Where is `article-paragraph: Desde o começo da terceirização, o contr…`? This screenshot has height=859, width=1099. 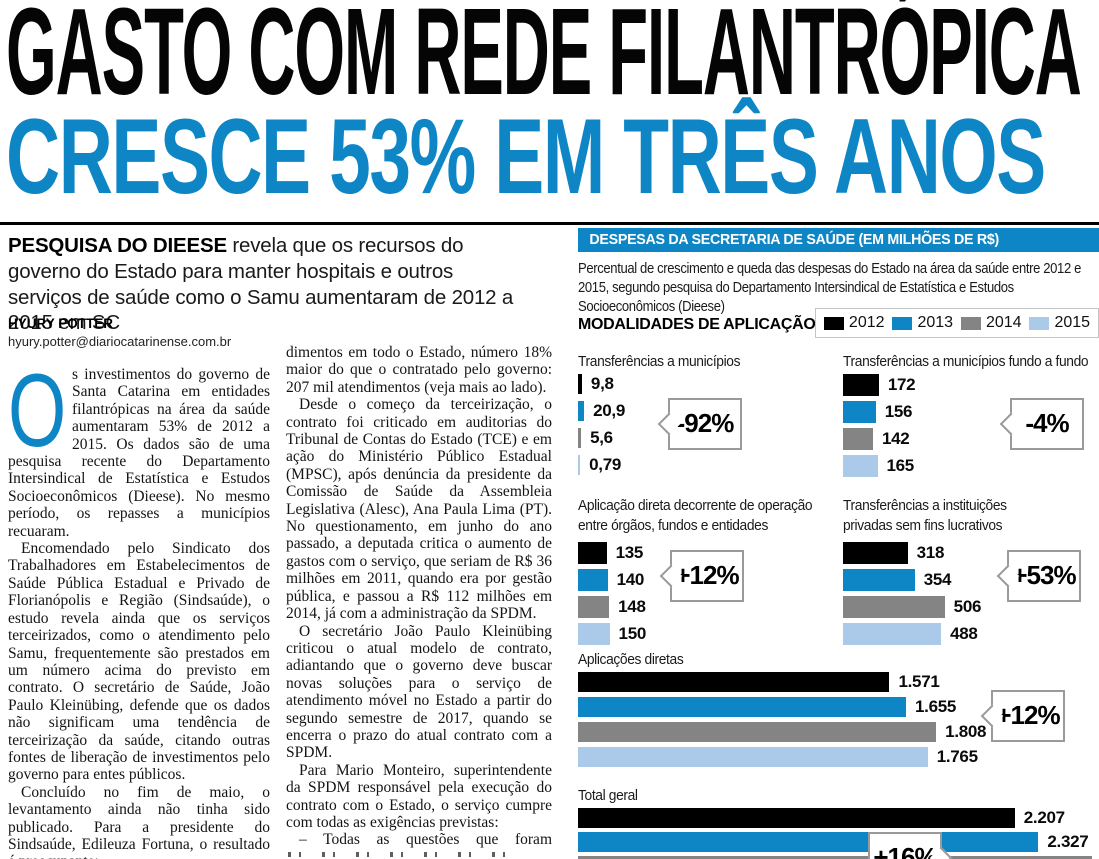
article-paragraph: Desde o começo da terceirização, o contr… is located at coordinates (419, 509).